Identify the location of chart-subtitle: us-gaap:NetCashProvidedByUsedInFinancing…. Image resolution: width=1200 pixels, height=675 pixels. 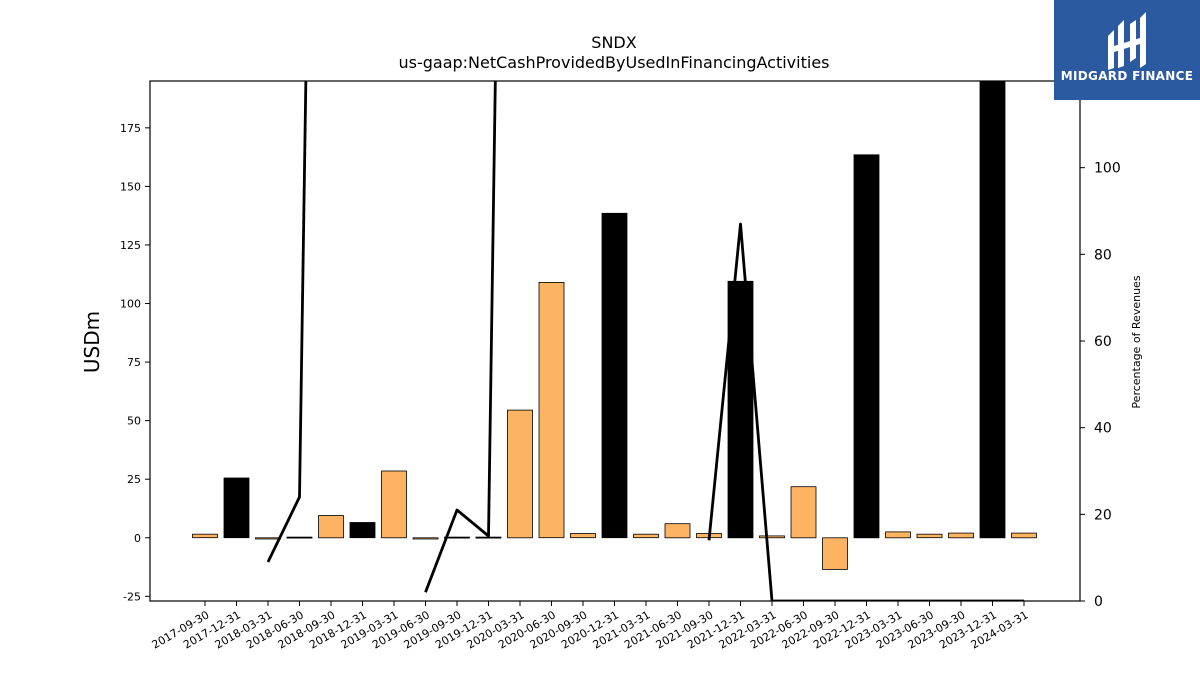
(613, 62).